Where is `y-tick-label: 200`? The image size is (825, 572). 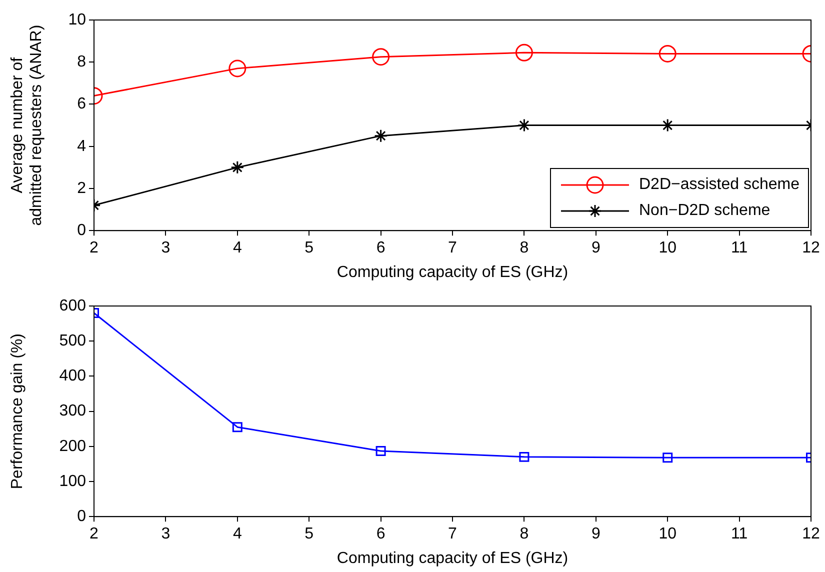
y-tick-label: 200 is located at coordinates (72, 446).